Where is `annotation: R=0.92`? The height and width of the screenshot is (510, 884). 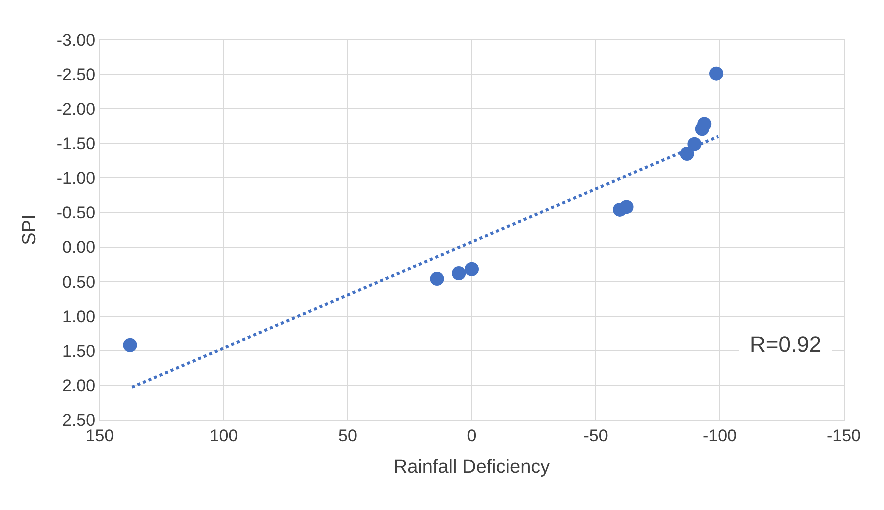 annotation: R=0.92 is located at coordinates (786, 344).